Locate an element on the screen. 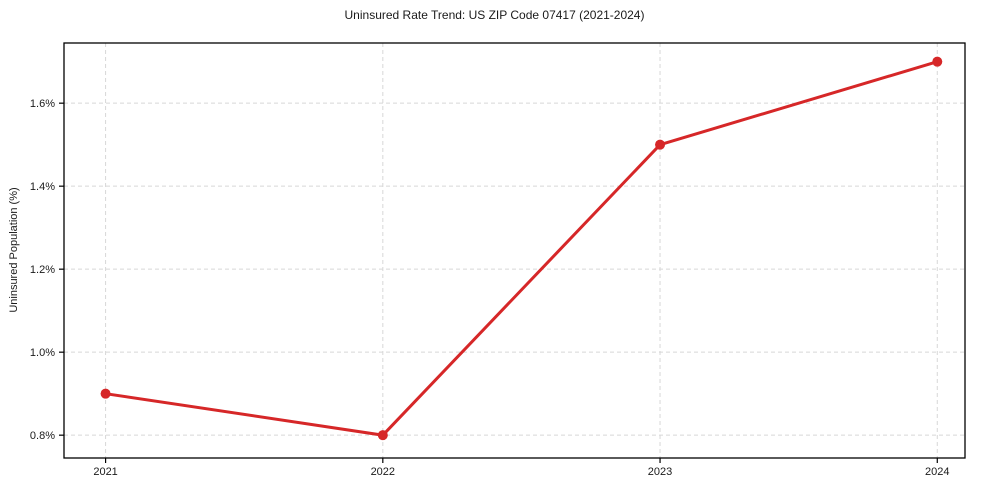  y-tick-label: 1.0% is located at coordinates (42, 353).